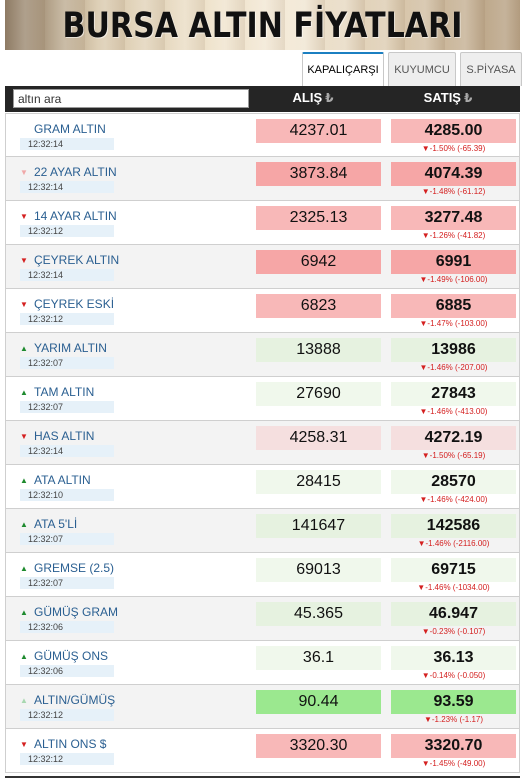 The width and height of the screenshot is (525, 781). I want to click on buy-price: 3873.84, so click(318, 174).